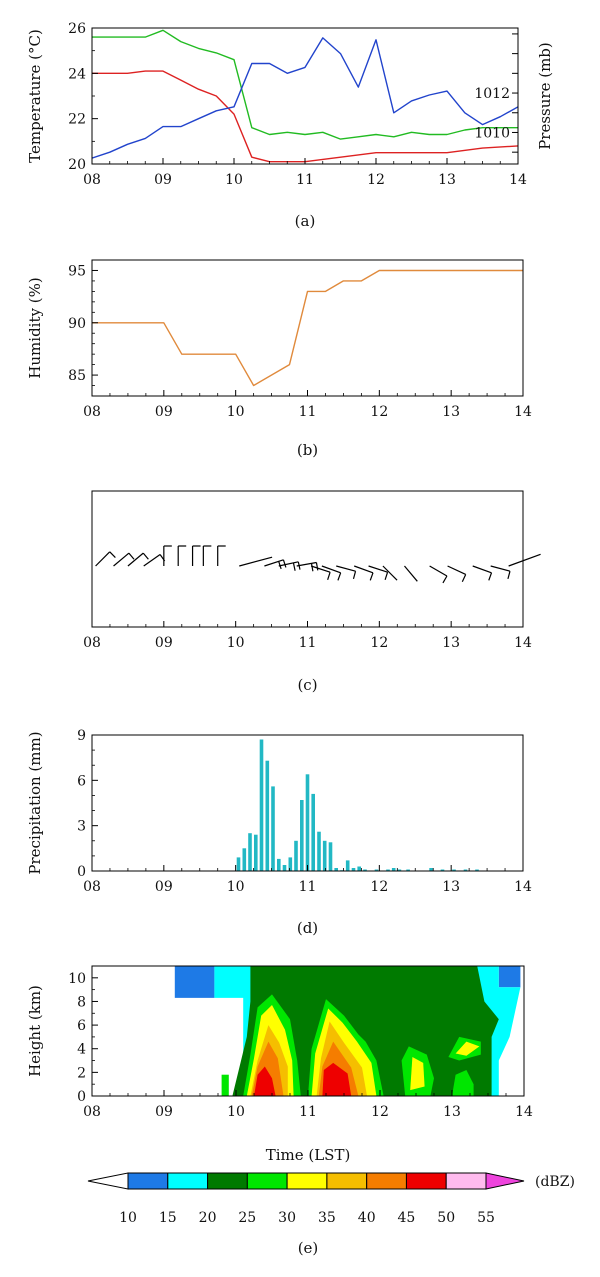 The width and height of the screenshot is (600, 1277). What do you see at coordinates (81, 736) in the screenshot?
I see `y-tick-label: 9` at bounding box center [81, 736].